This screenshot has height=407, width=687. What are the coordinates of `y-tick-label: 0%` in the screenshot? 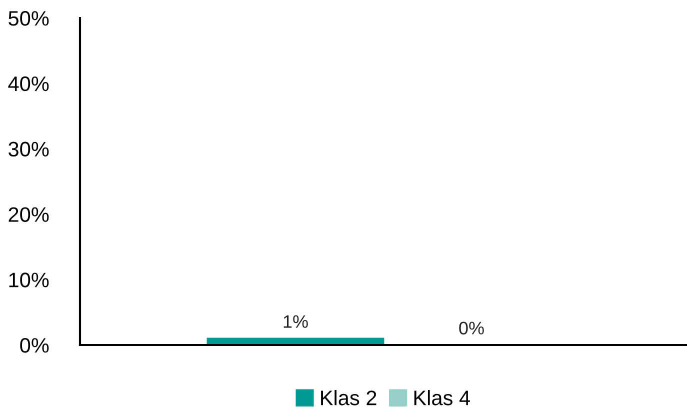 It's located at (34, 345).